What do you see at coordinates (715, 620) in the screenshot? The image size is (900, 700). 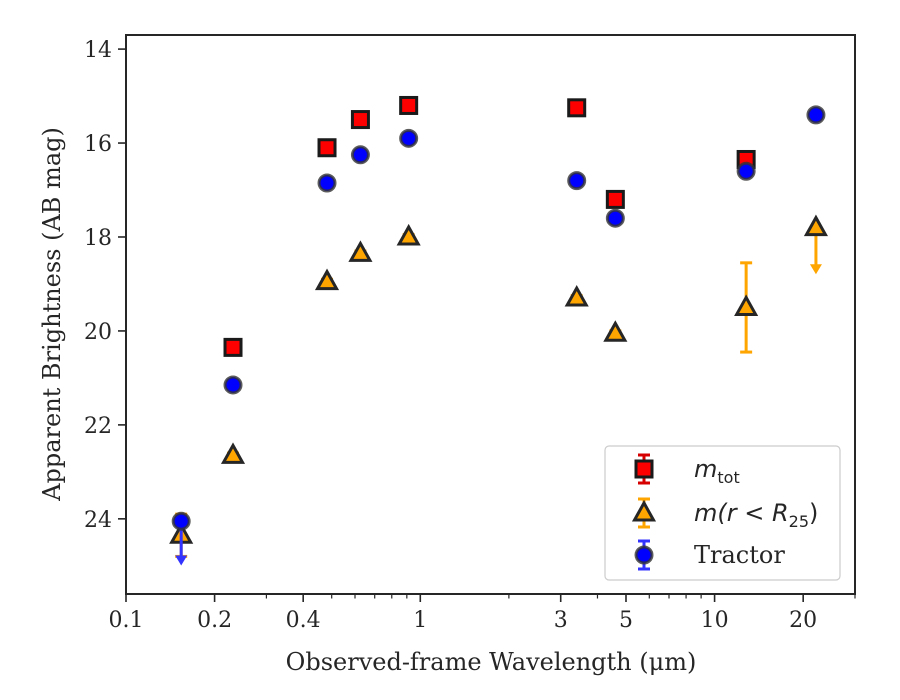 I see `x-tick-label: 10` at bounding box center [715, 620].